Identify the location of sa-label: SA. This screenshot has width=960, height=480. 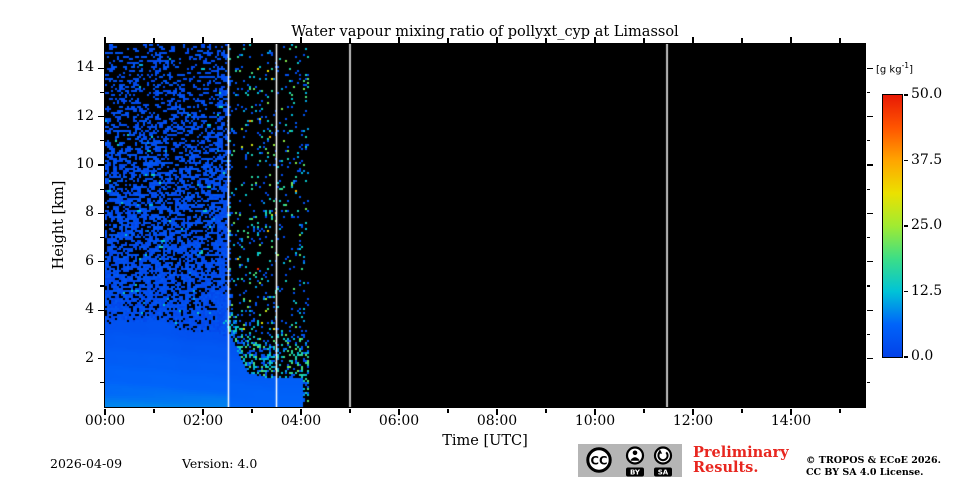
(663, 473).